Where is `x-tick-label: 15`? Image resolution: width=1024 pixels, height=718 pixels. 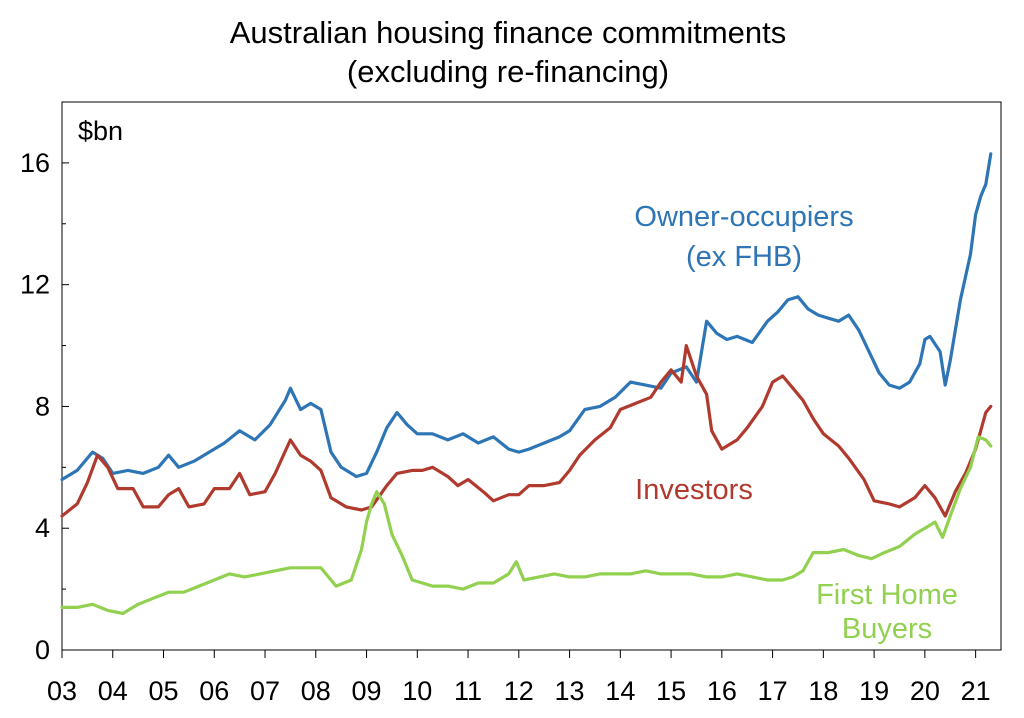
x-tick-label: 15 is located at coordinates (671, 691).